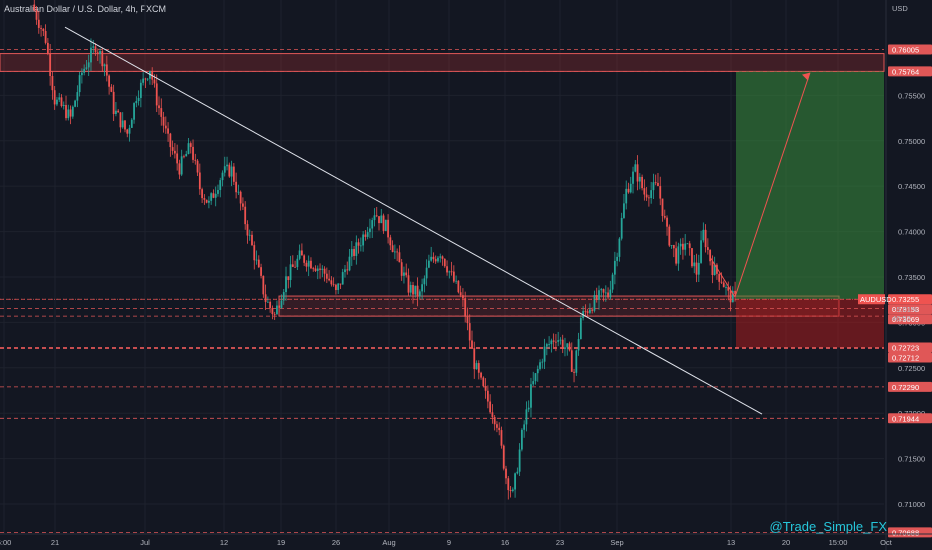  I want to click on profit-zone, so click(810, 185).